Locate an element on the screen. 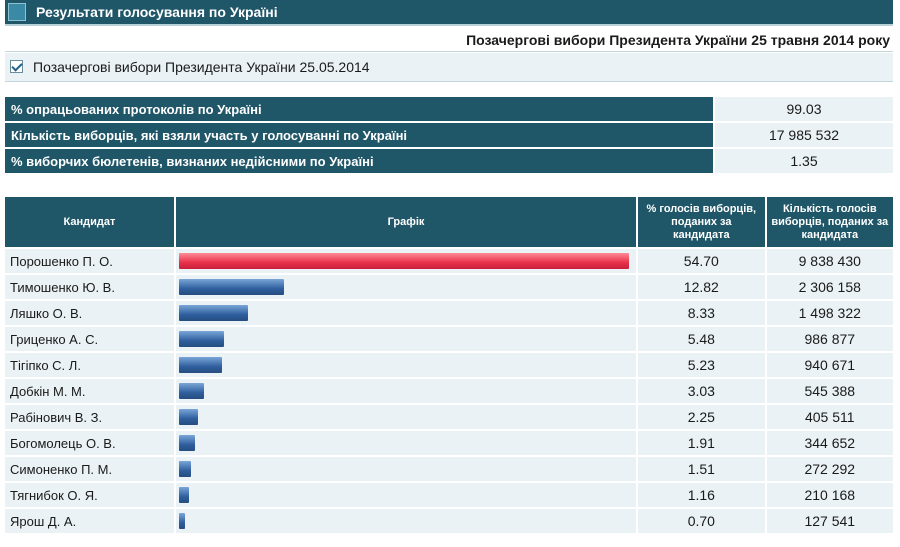  stat-value: 99.03 is located at coordinates (804, 109).